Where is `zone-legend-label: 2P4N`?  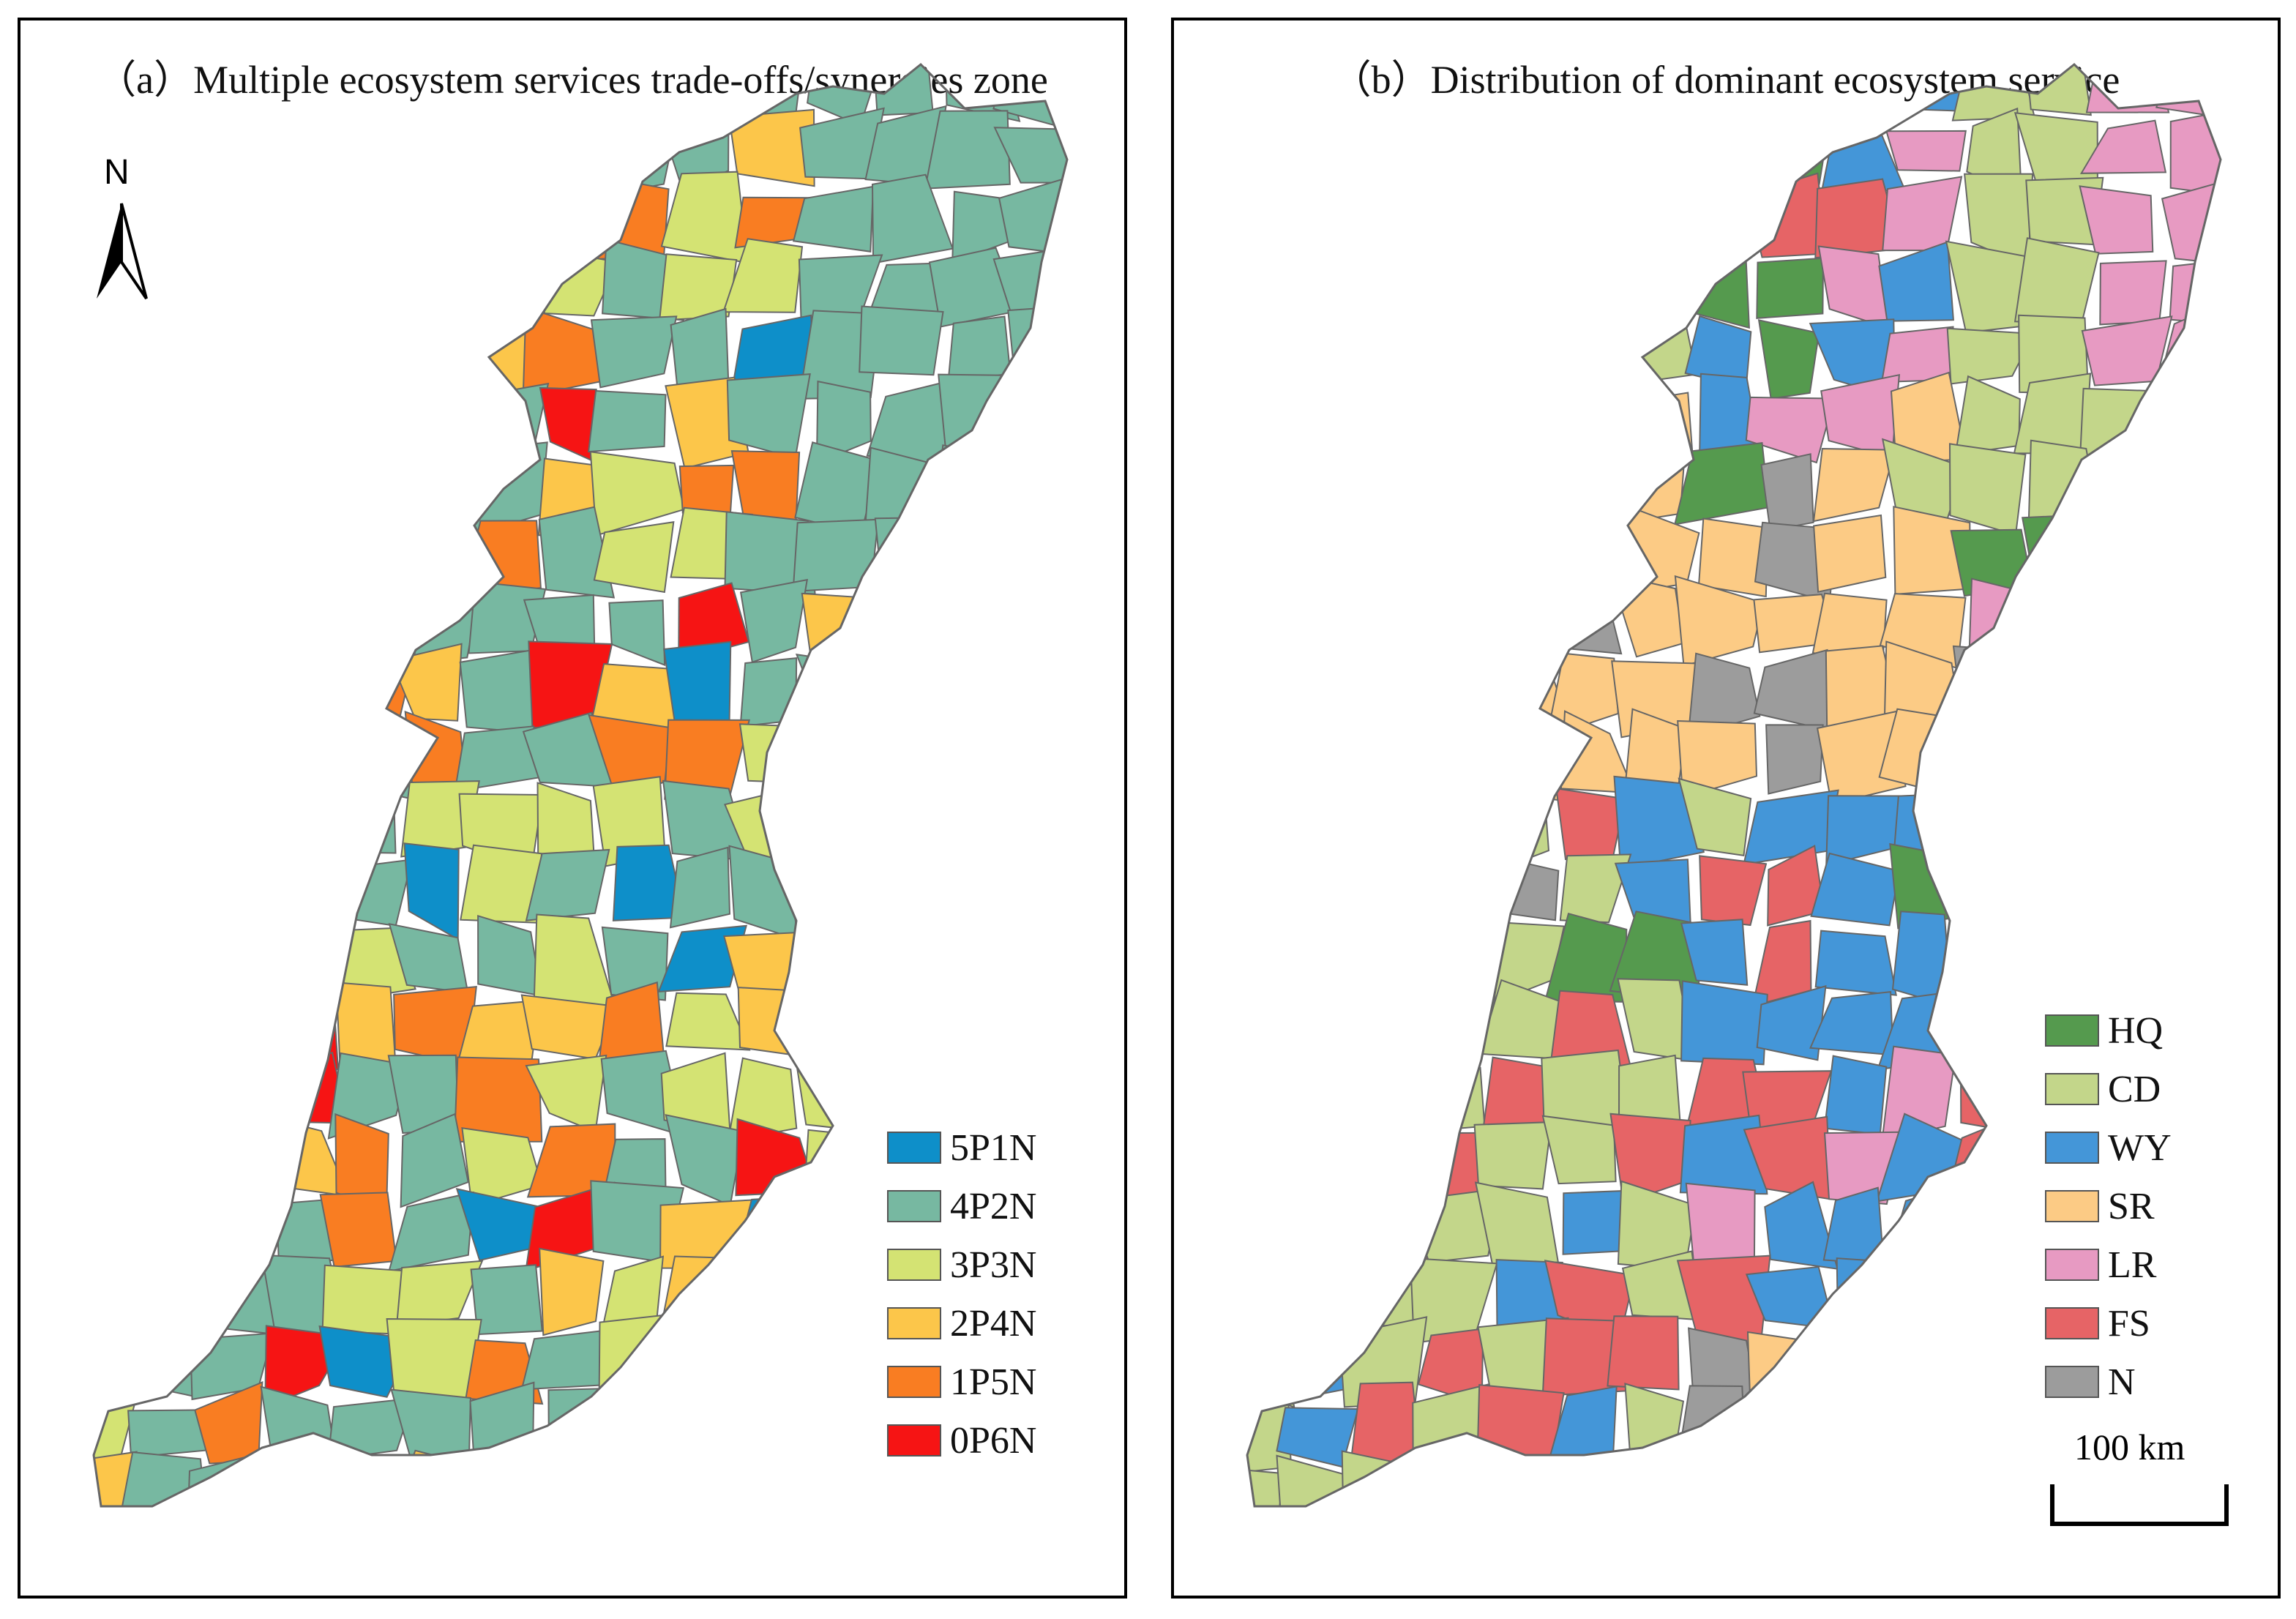 zone-legend-label: 2P4N is located at coordinates (993, 1323).